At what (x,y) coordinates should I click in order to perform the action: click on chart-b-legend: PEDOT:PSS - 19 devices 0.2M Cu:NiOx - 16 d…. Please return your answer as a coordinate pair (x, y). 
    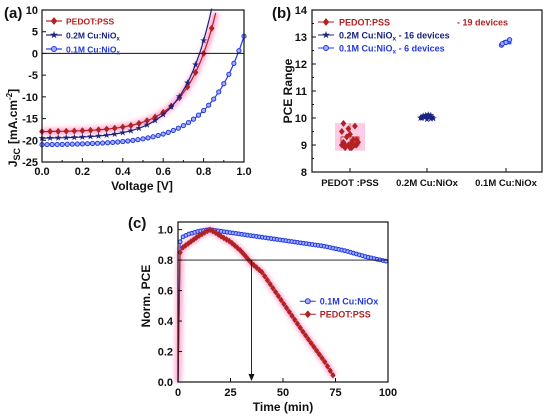
    Looking at the image, I should click on (413, 37).